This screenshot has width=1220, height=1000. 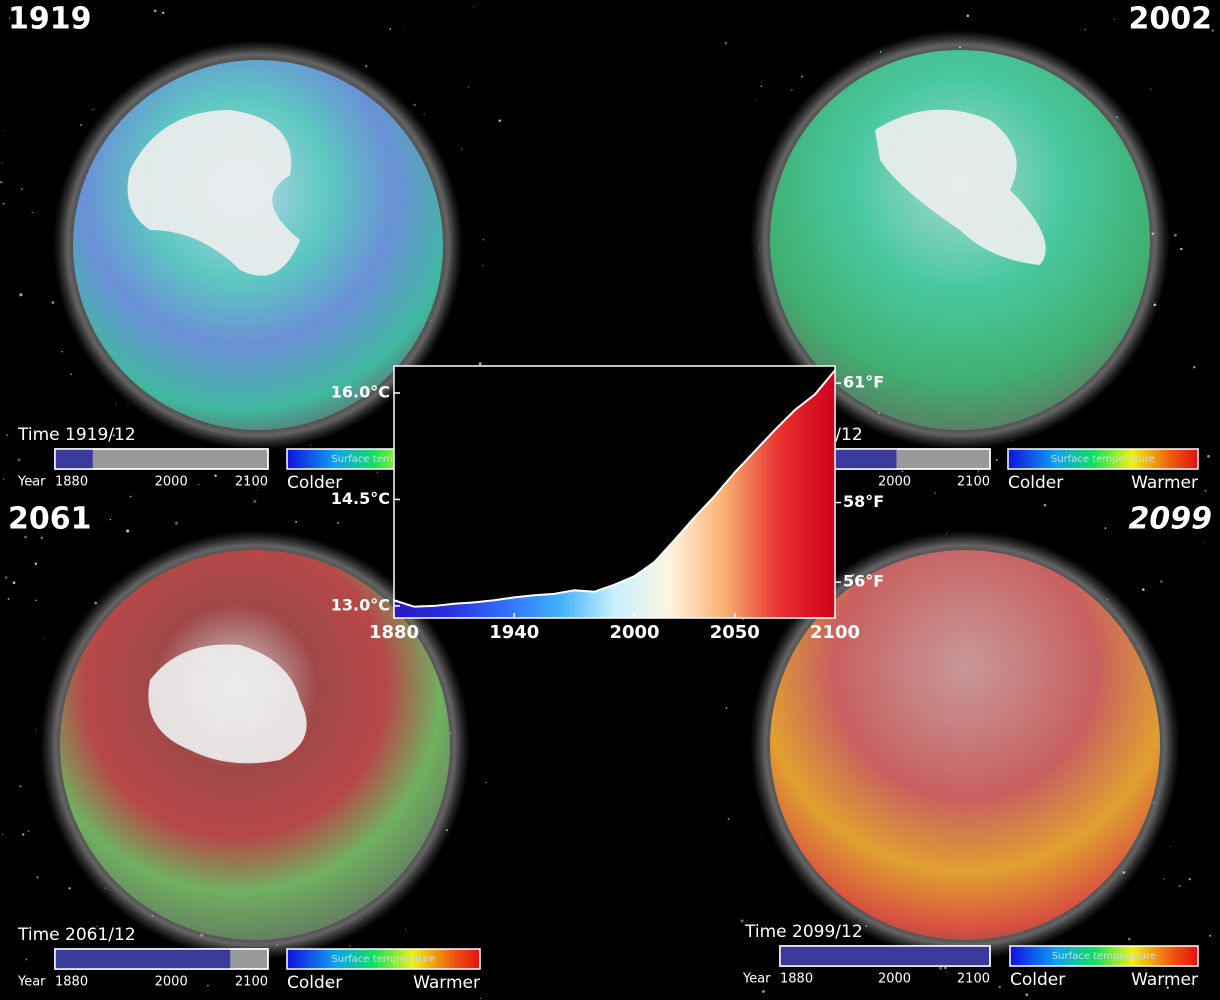 What do you see at coordinates (383, 959) in the screenshot?
I see `legend-bar` at bounding box center [383, 959].